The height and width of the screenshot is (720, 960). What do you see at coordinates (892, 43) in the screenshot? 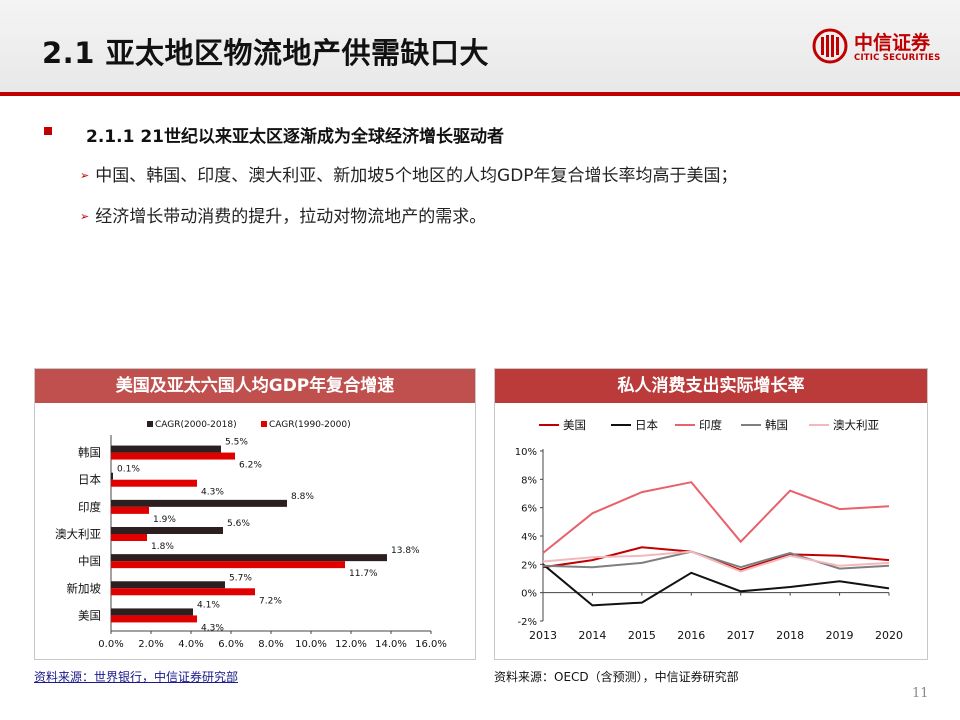
I see `logo-text-cn: 中信证券` at bounding box center [892, 43].